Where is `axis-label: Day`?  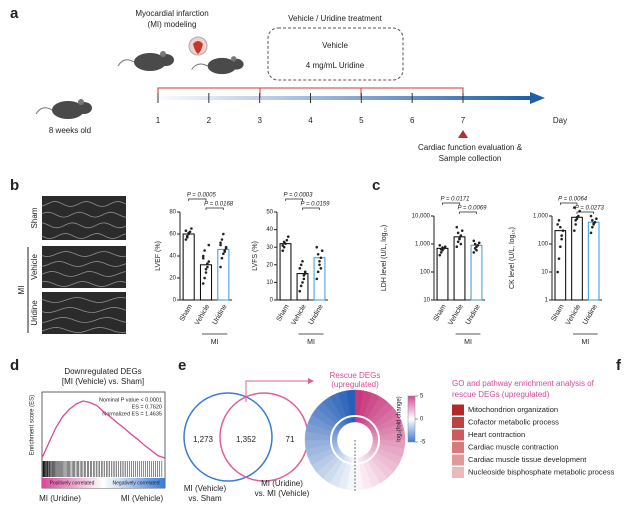 axis-label: Day is located at coordinates (560, 120).